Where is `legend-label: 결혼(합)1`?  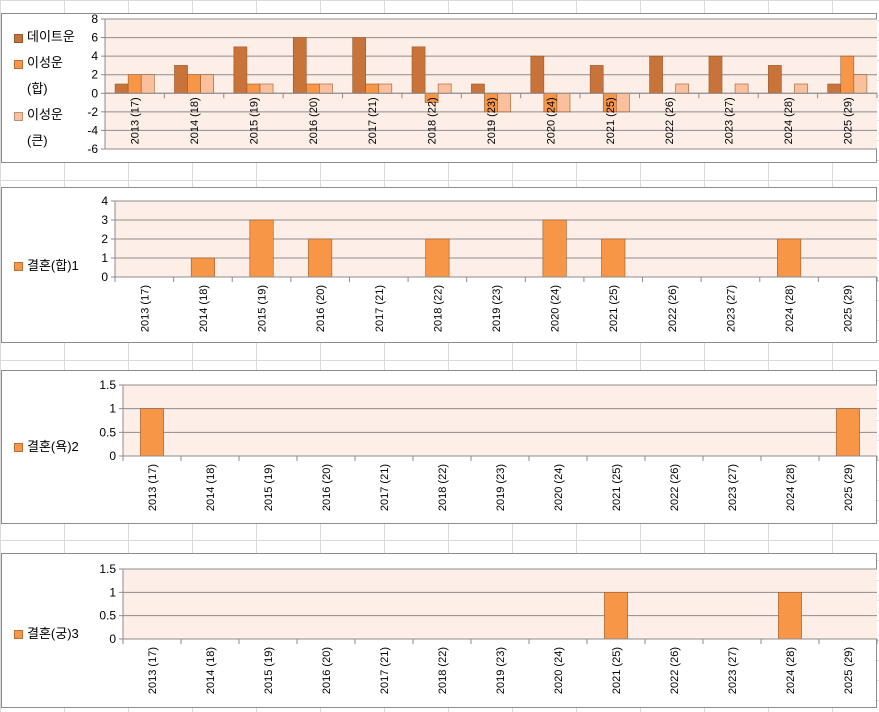
legend-label: 결혼(합)1 is located at coordinates (53, 265).